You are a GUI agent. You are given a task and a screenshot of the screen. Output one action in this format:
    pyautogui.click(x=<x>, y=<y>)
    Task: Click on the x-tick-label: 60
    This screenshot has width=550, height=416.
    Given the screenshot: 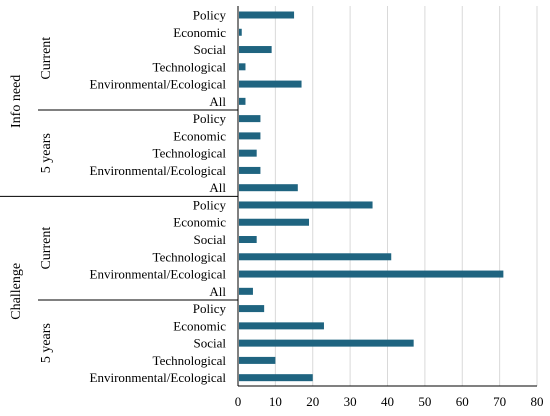 What is the action you would take?
    pyautogui.click(x=462, y=401)
    